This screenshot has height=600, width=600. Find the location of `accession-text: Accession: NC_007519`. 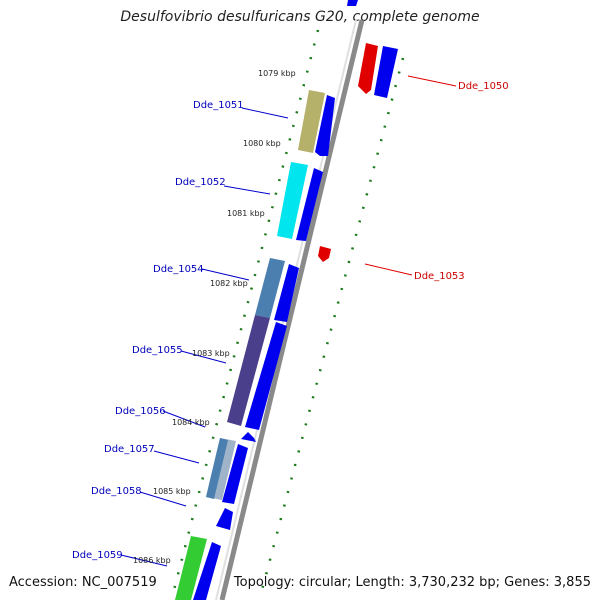

accession-text: Accession: NC_007519 is located at coordinates (83, 582).